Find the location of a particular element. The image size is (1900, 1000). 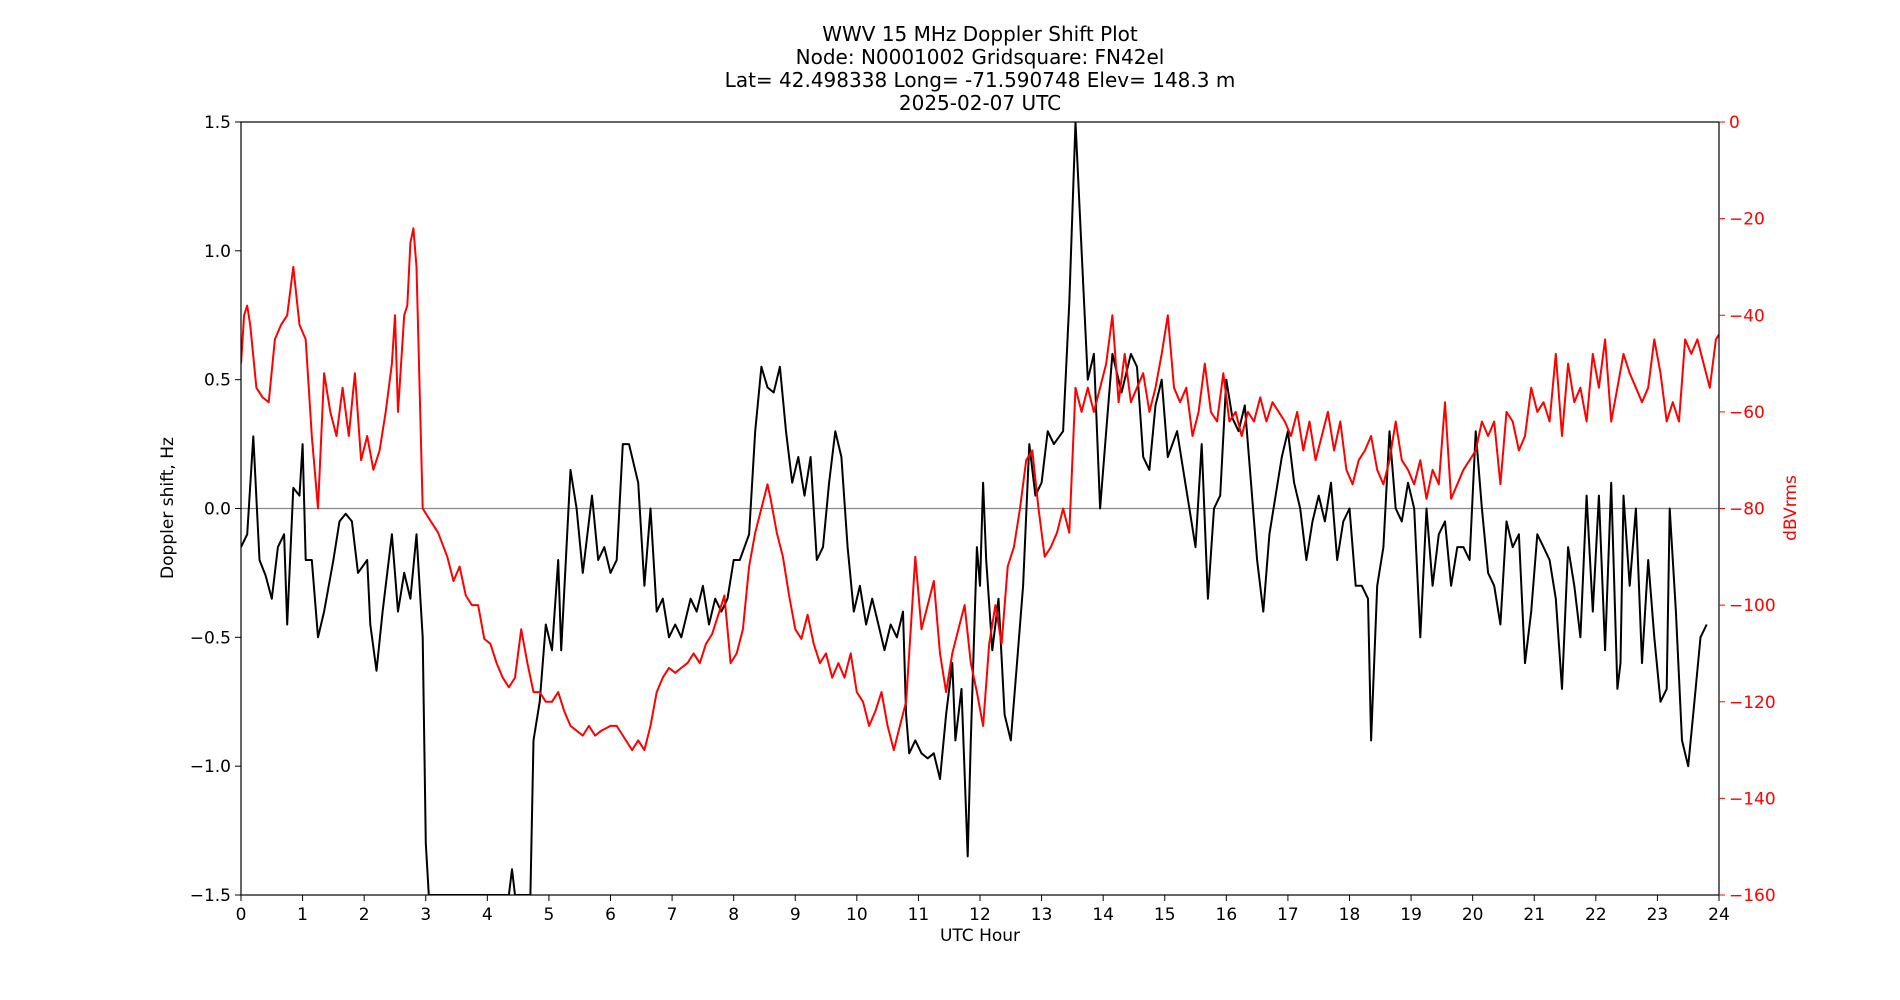

x-tick-label: 10 is located at coordinates (857, 915).